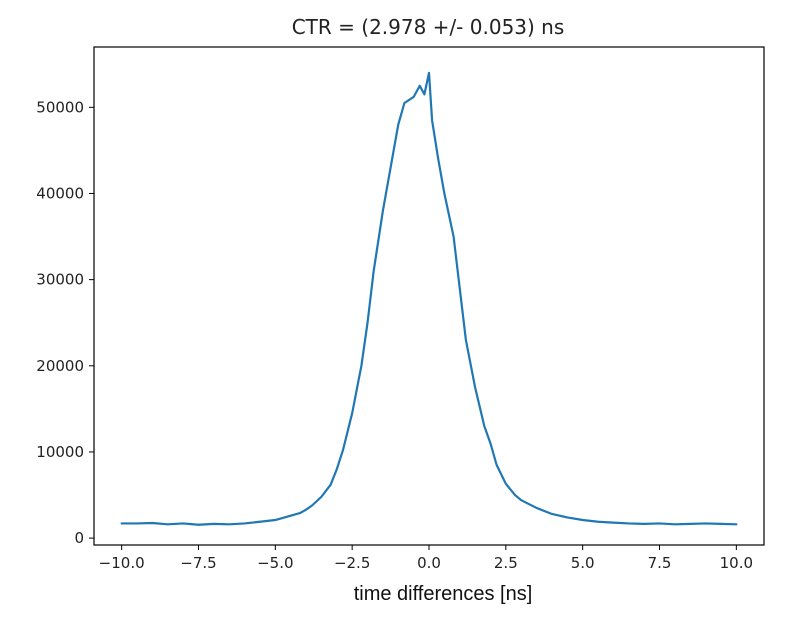 This screenshot has height=621, width=804. I want to click on x-tick-label: −5.0, so click(275, 563).